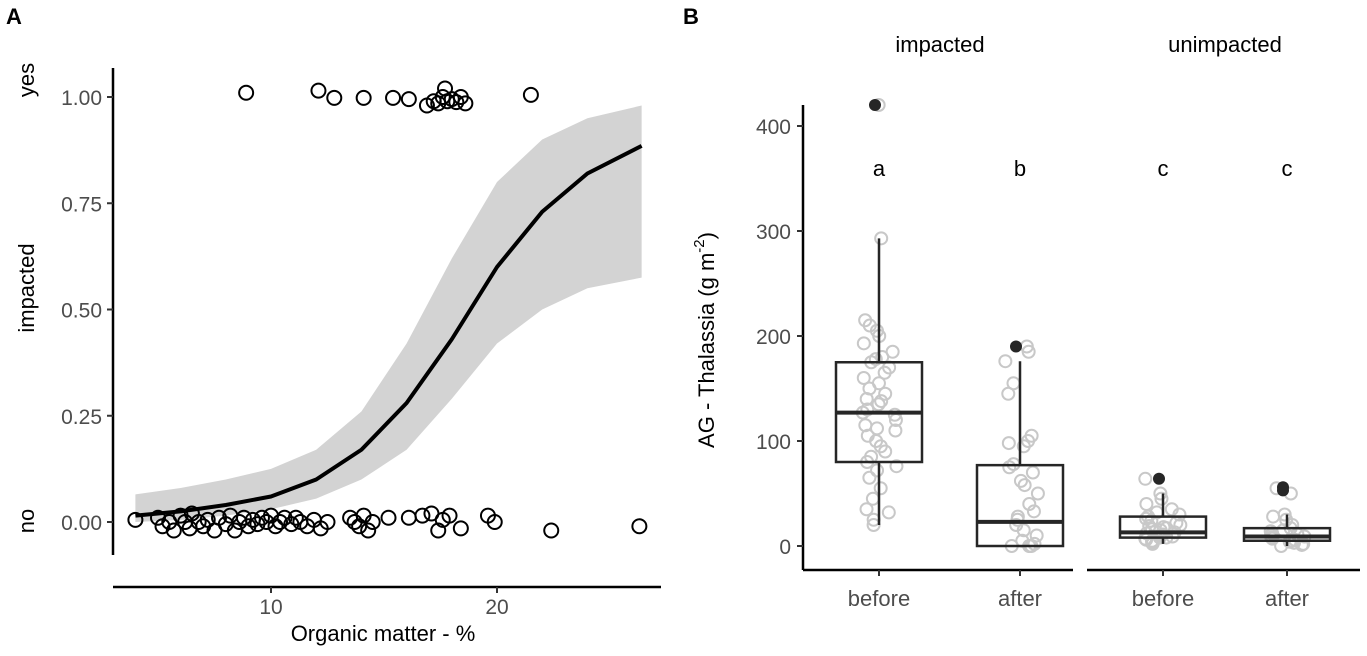 The image size is (1367, 656). Describe the element at coordinates (705, 340) in the screenshot. I see `y-axis-label-b: AG - Thalassia (g m-2)` at that location.